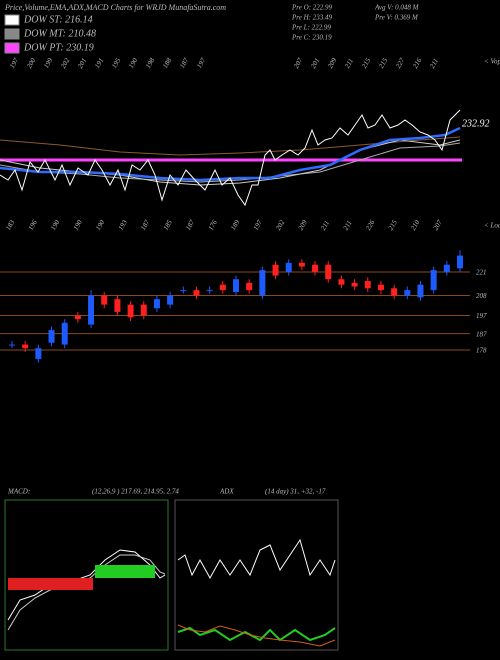 This screenshot has width=500, height=660. I want to click on date-label: 216, so click(417, 63).